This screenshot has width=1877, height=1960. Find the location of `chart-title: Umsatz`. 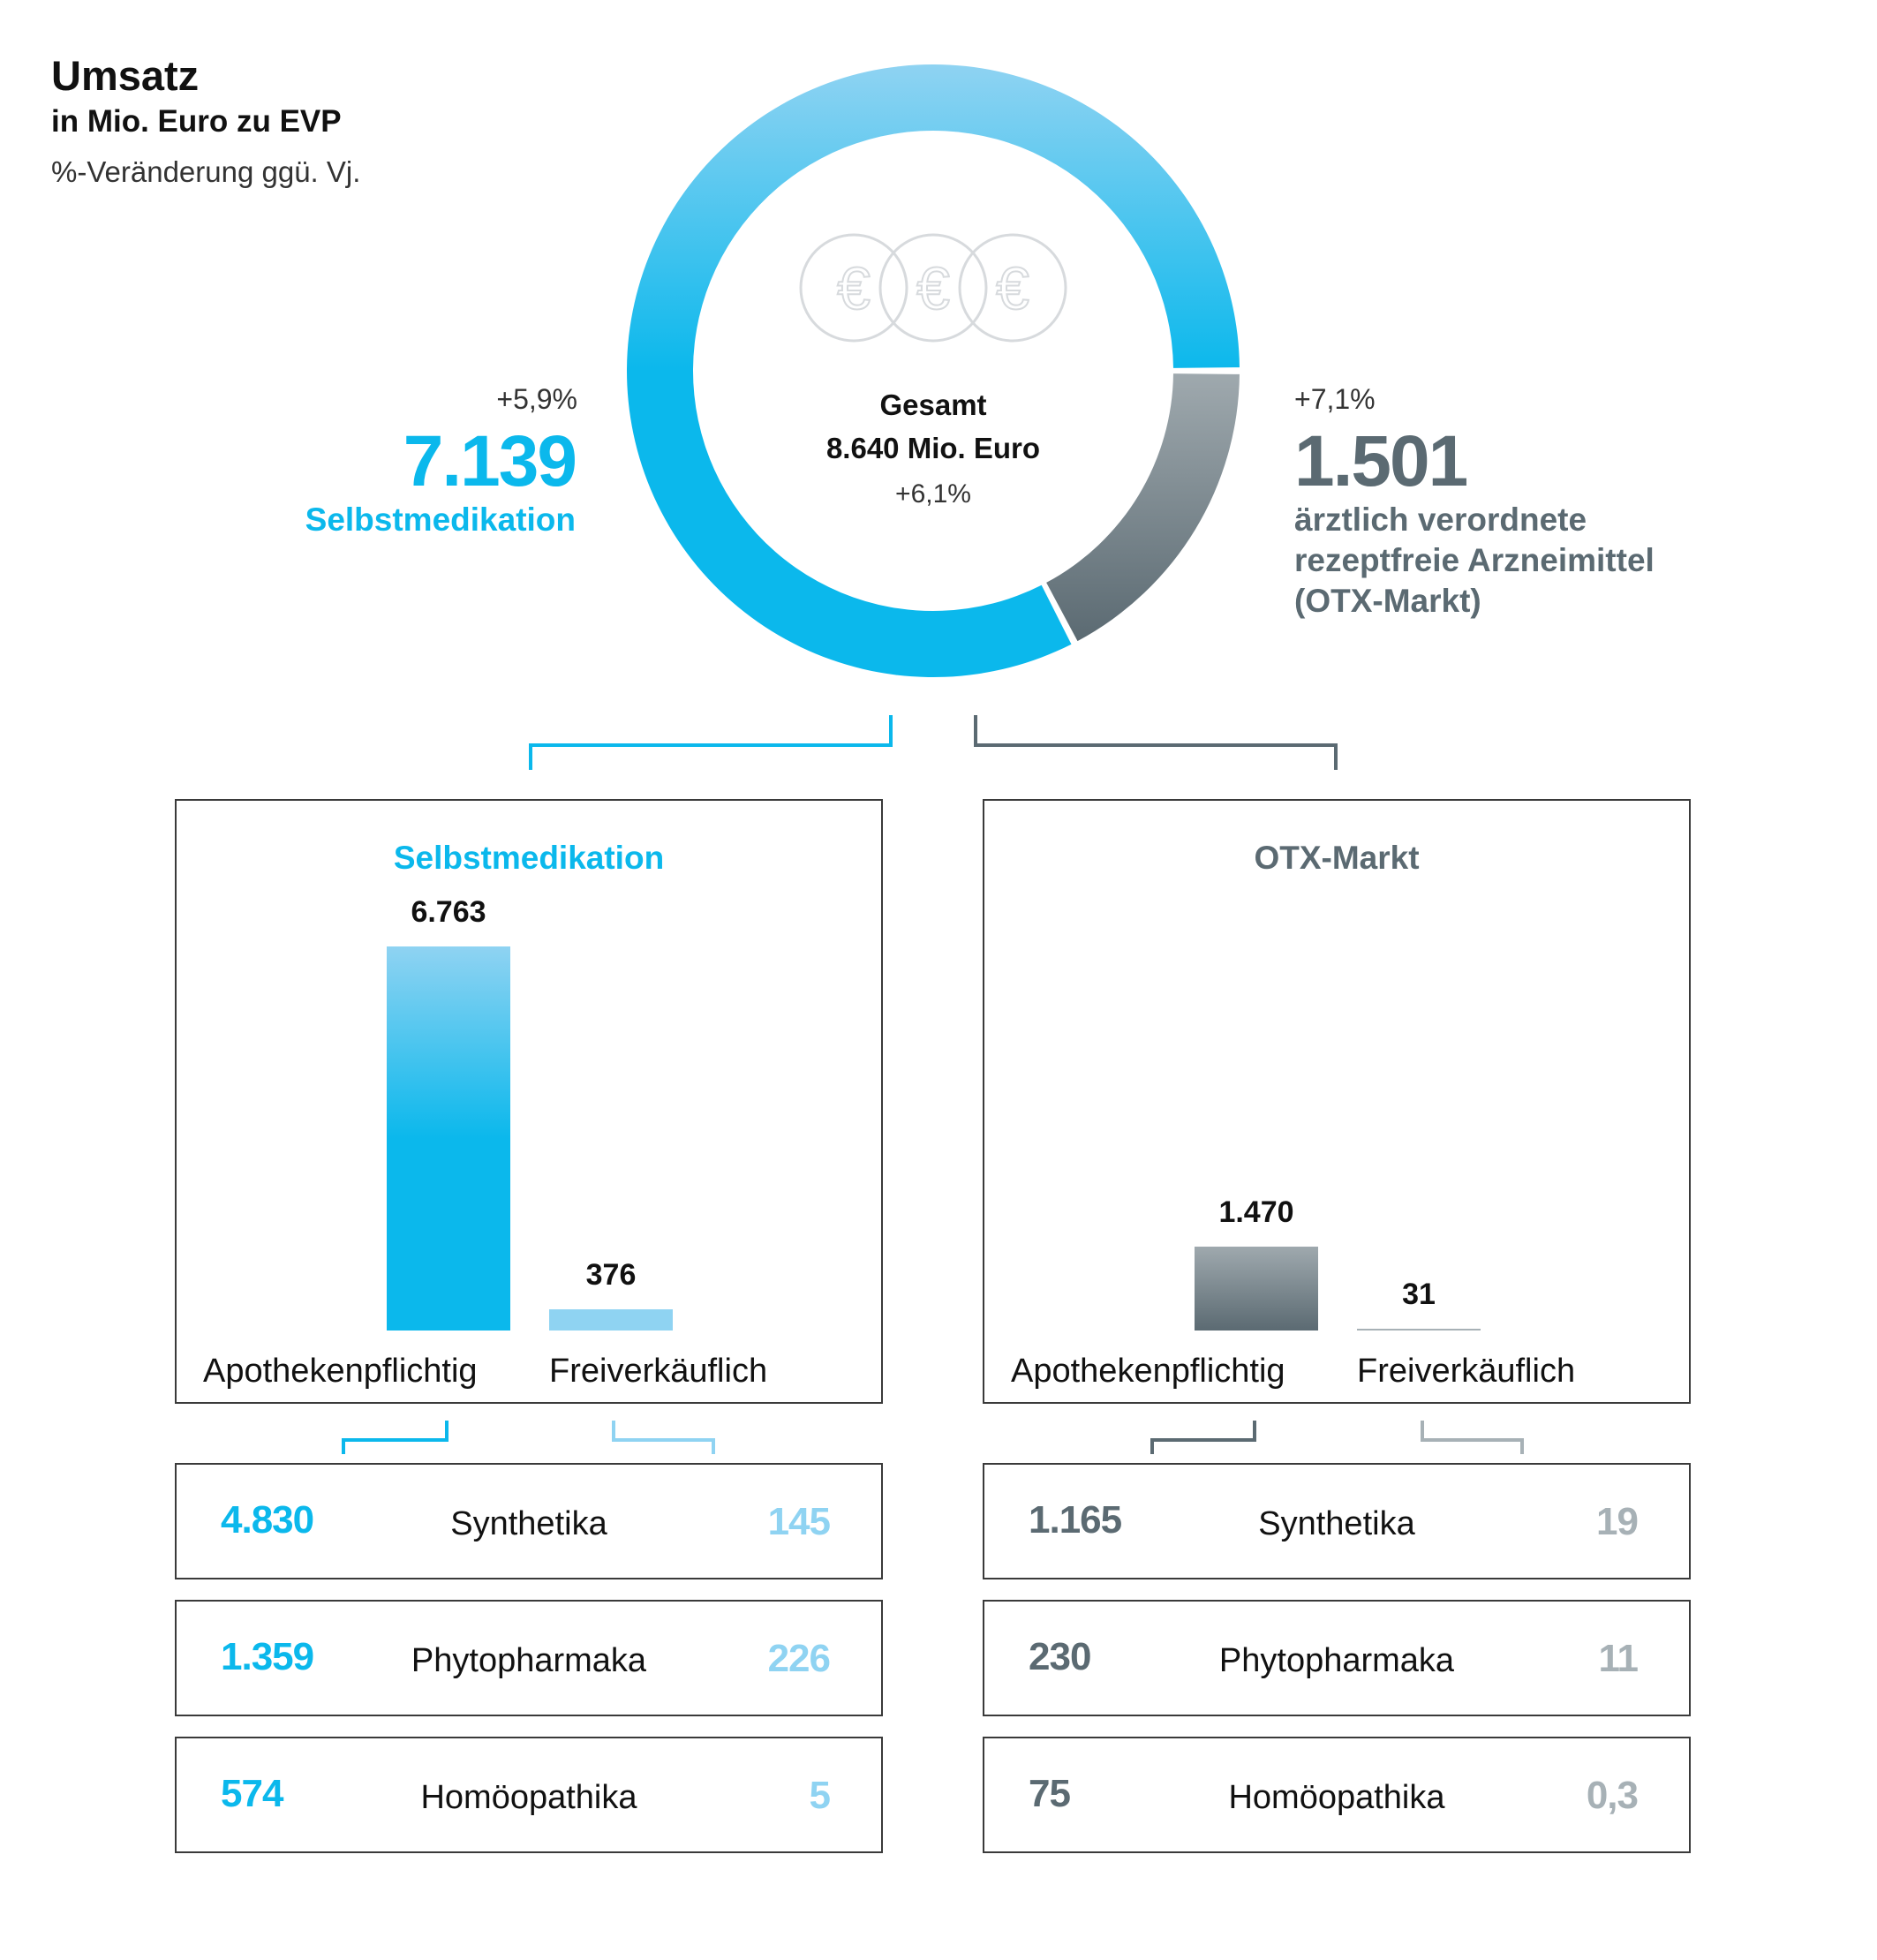

chart-title: Umsatz is located at coordinates (125, 75).